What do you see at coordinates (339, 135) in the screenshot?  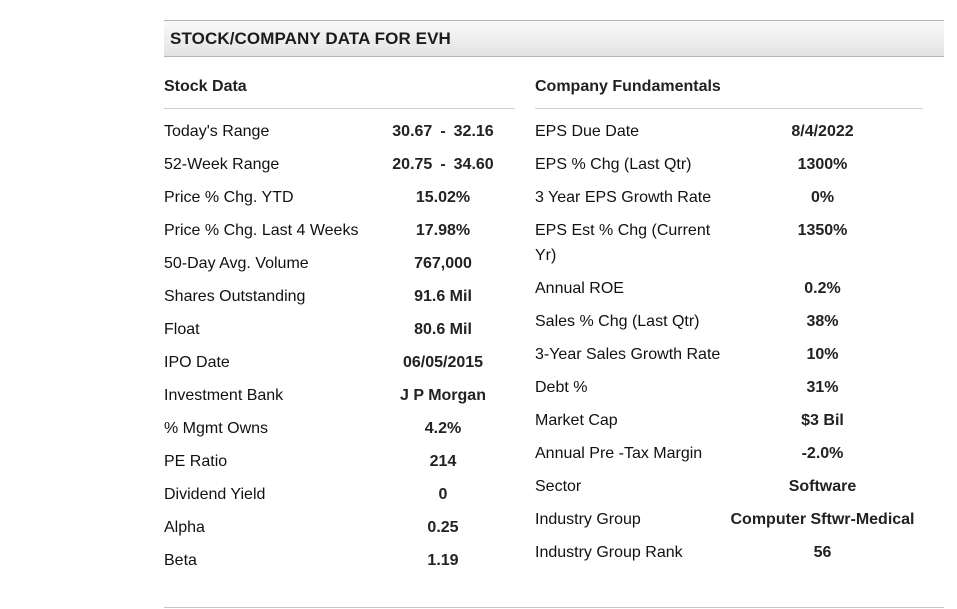 I see `stock-data-row: Today's Range 30.67-32.16` at bounding box center [339, 135].